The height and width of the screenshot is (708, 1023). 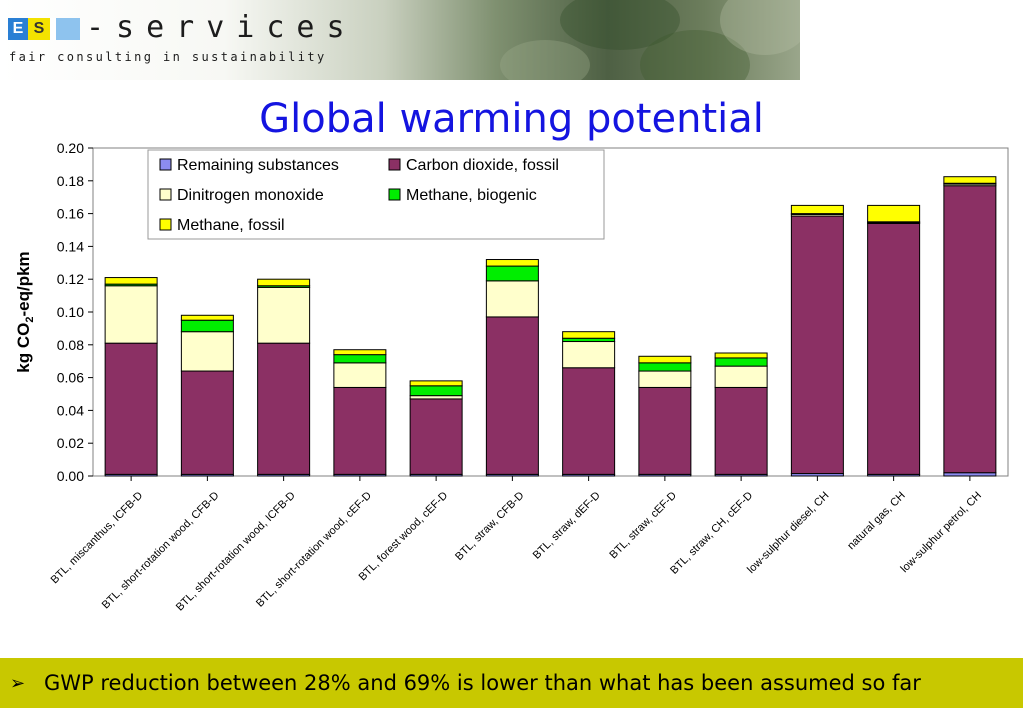 What do you see at coordinates (221, 27) in the screenshot?
I see `logo-text: -services` at bounding box center [221, 27].